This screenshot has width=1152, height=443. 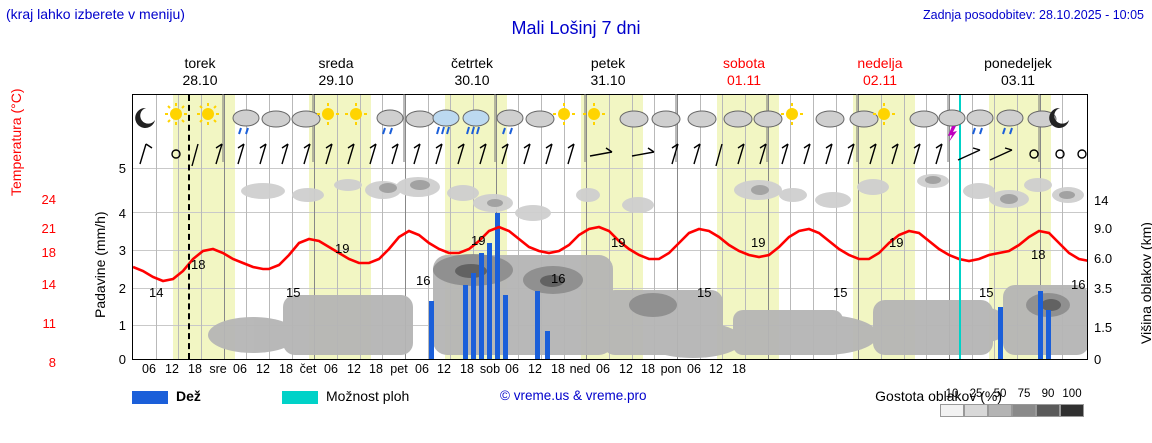 What do you see at coordinates (880, 72) in the screenshot?
I see `day-header-5: nedelja 02.11` at bounding box center [880, 72].